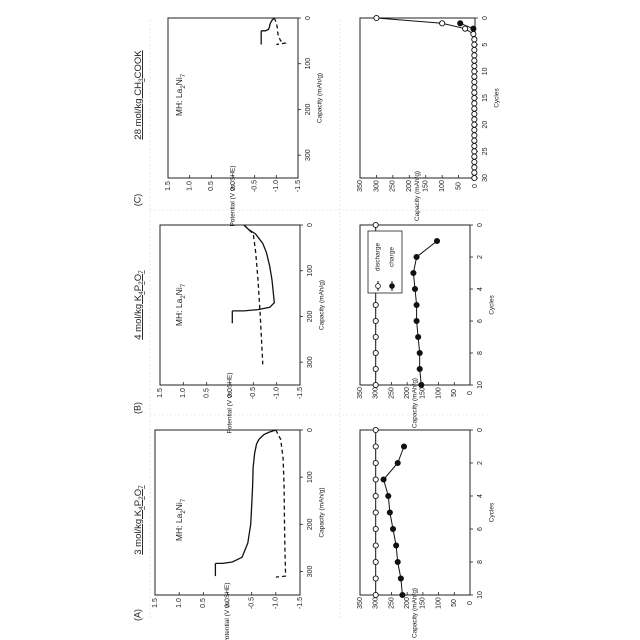 This screenshot has width=640, height=640. I want to click on x-tick-label: 300, so click(308, 155).